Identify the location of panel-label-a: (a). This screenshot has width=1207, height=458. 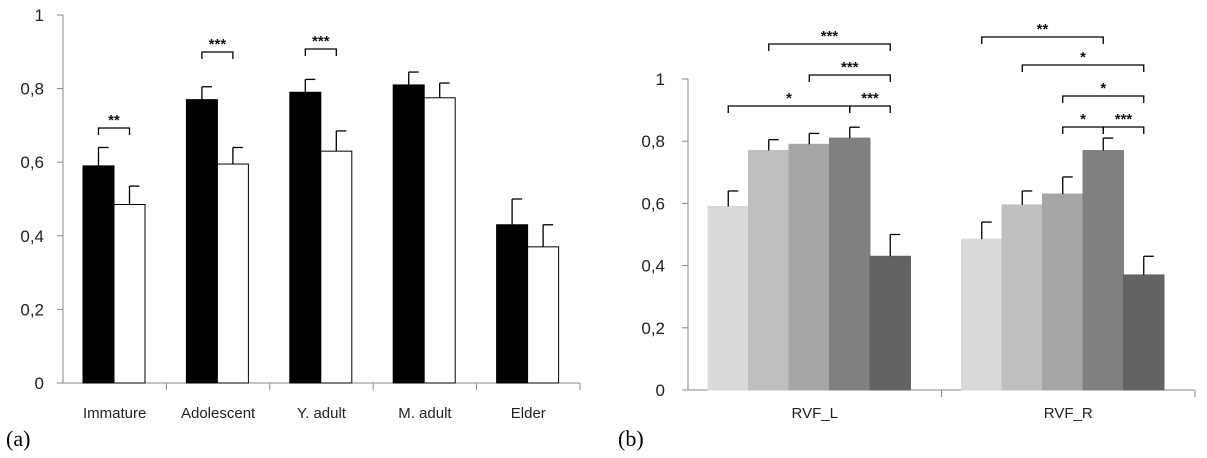
(18, 438).